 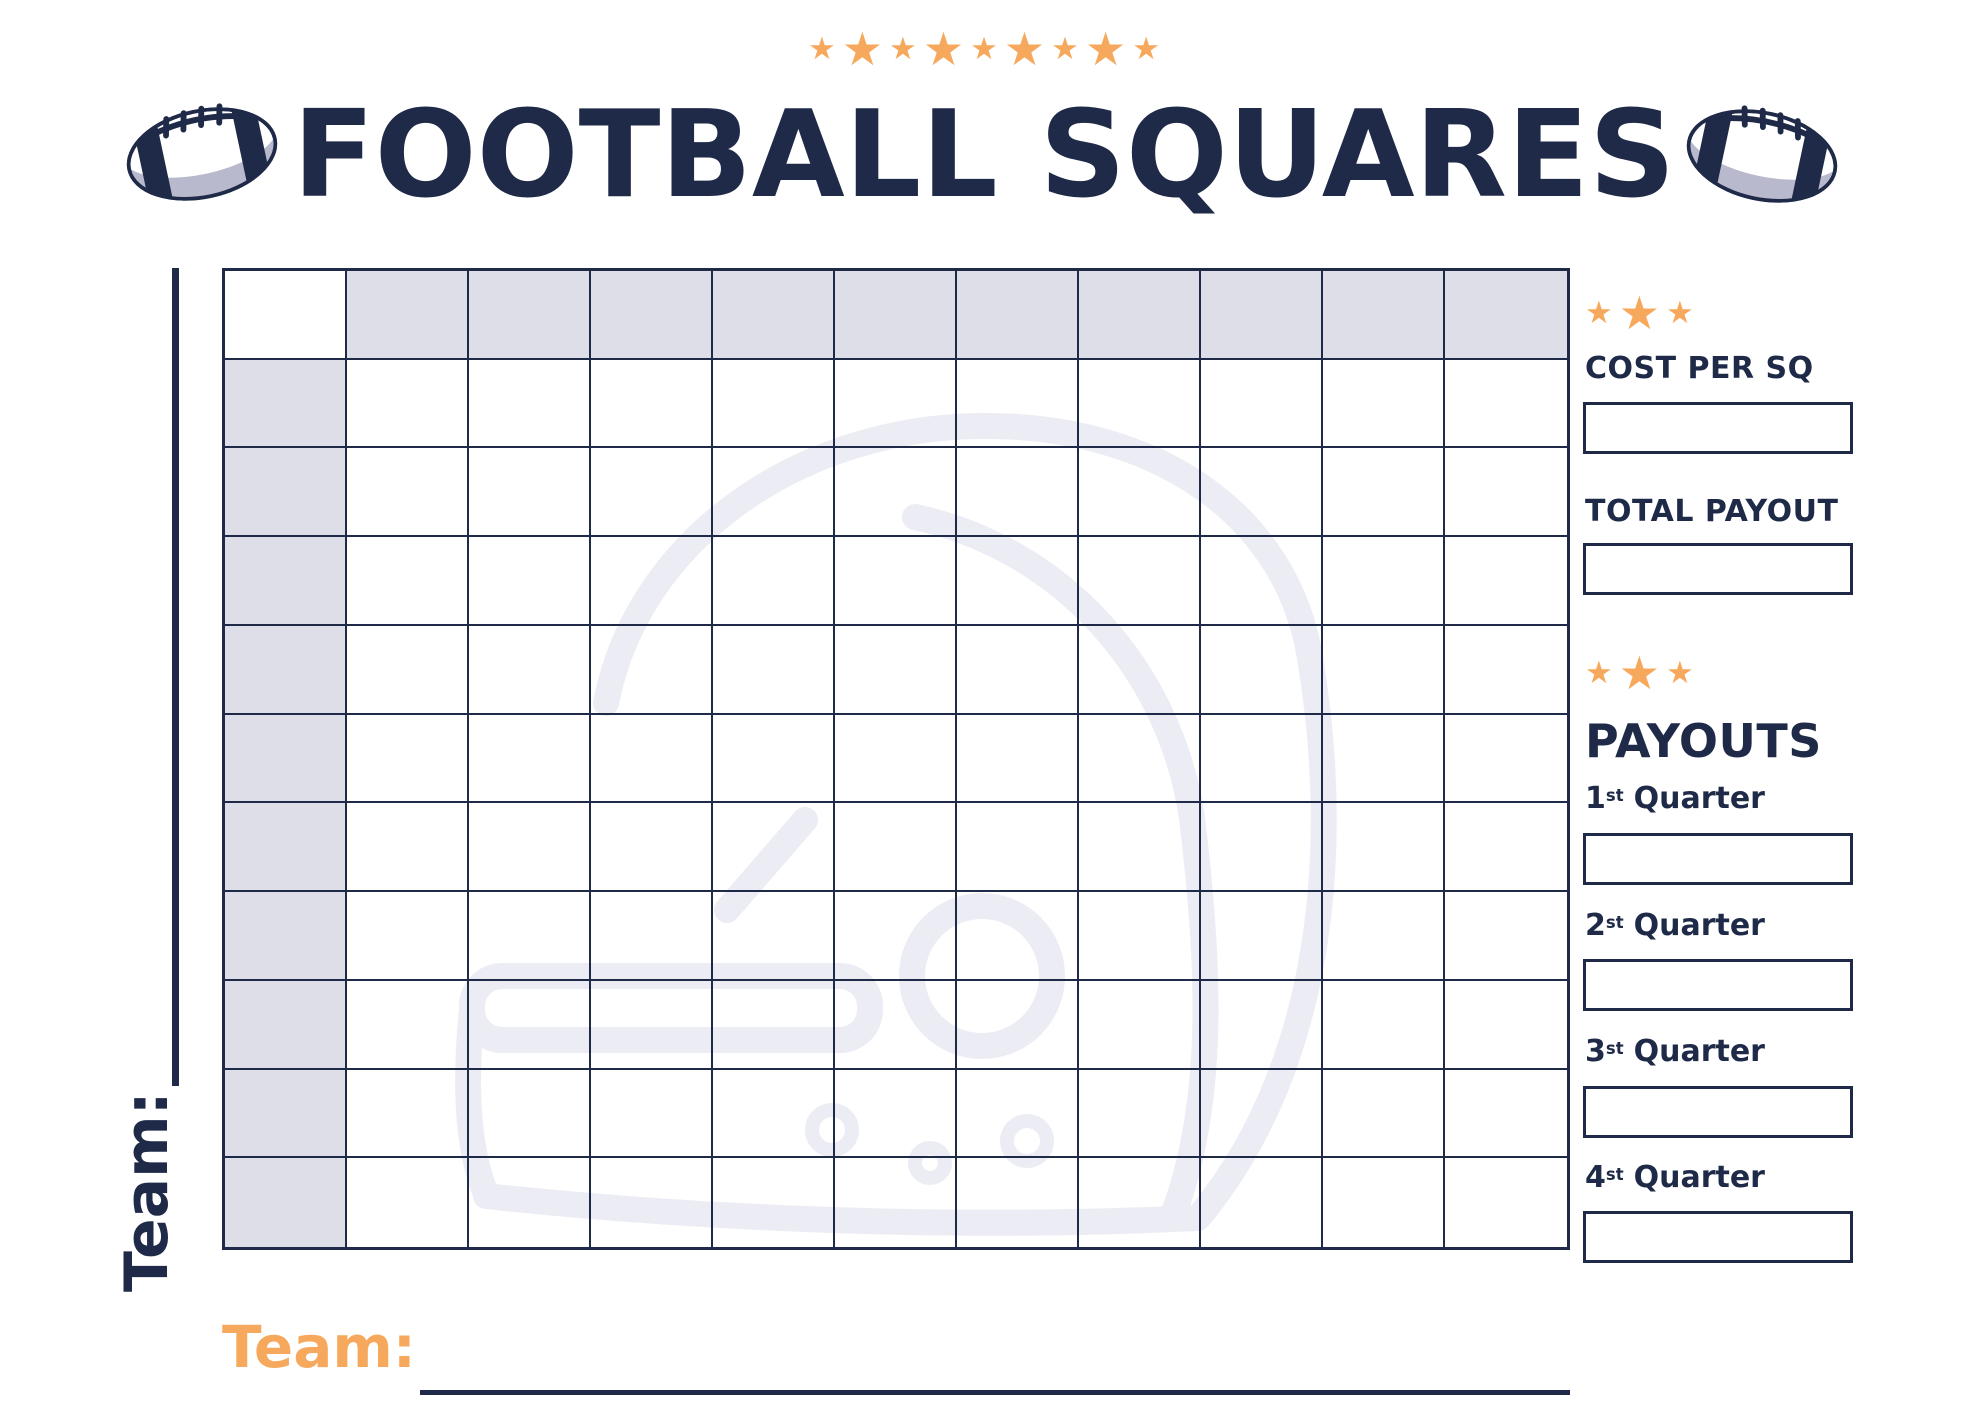 I want to click on quarter-2-payout-input, so click(x=1718, y=985).